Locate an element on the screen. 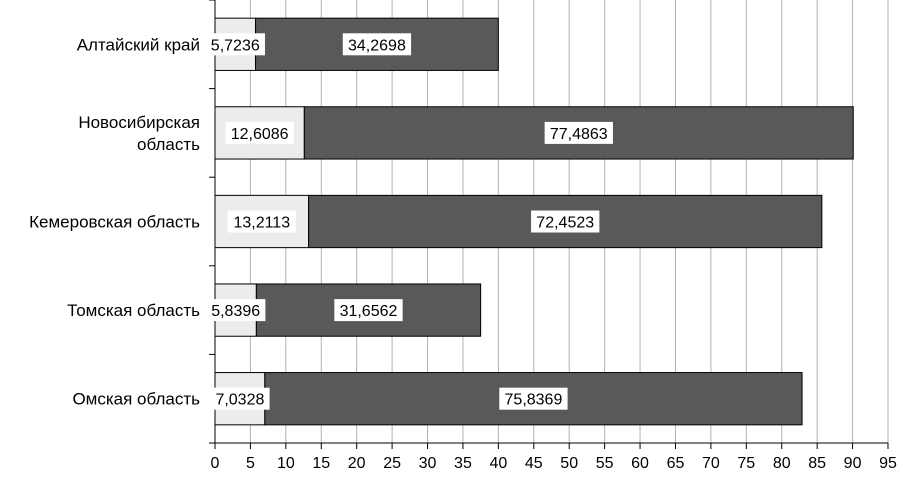  value-label: 31,6562 is located at coordinates (369, 311).